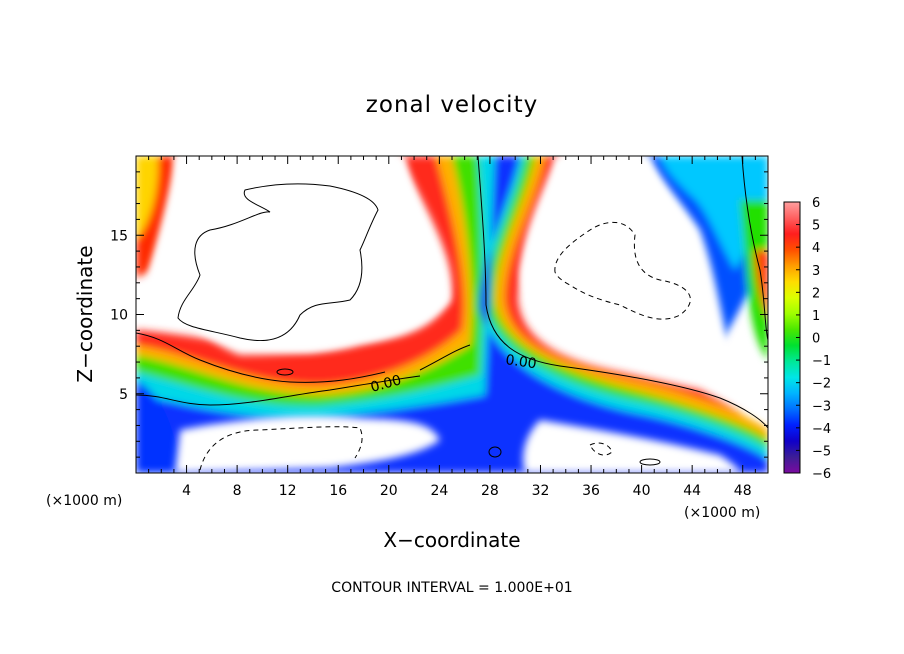  I want to click on colorbar-tick-label: 3, so click(816, 271).